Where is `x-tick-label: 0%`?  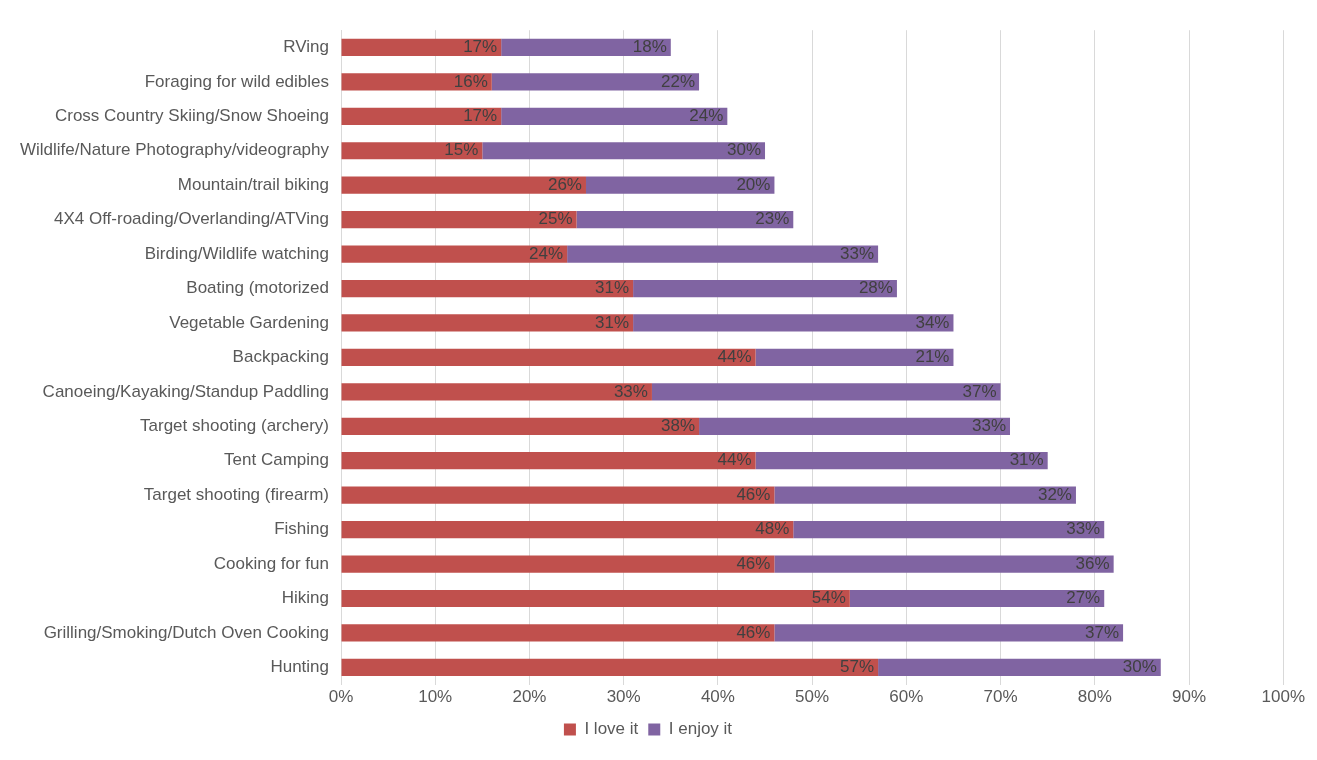
x-tick-label: 0% is located at coordinates (341, 697).